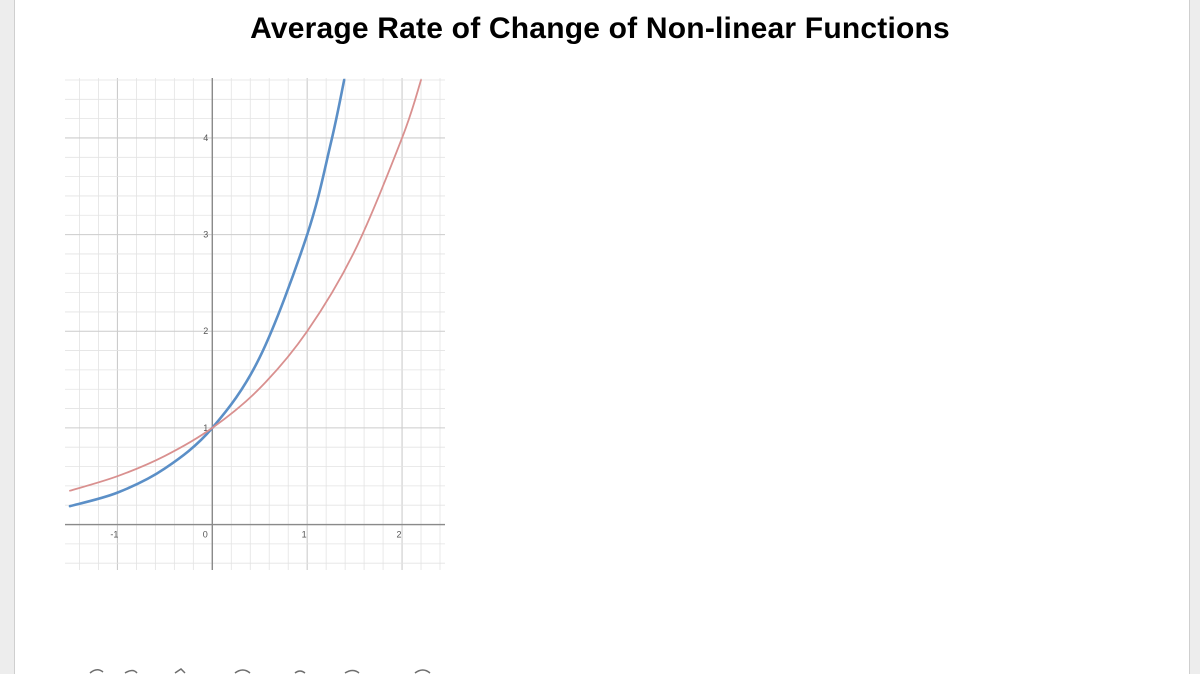 This screenshot has height=674, width=1200. I want to click on x-tick-label: -1, so click(114, 535).